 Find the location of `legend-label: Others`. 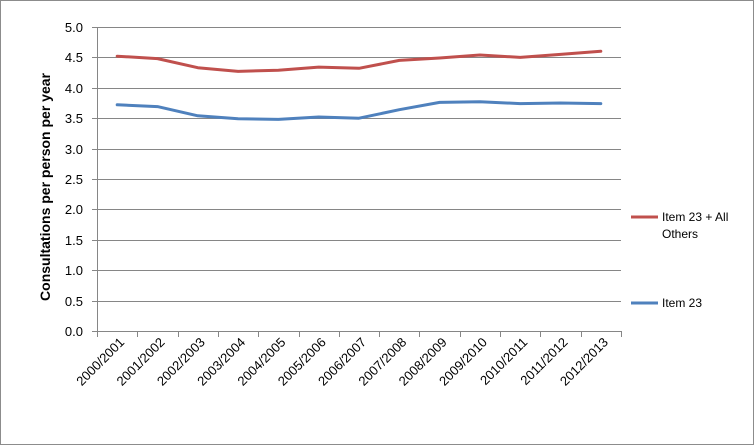

legend-label: Others is located at coordinates (680, 234).